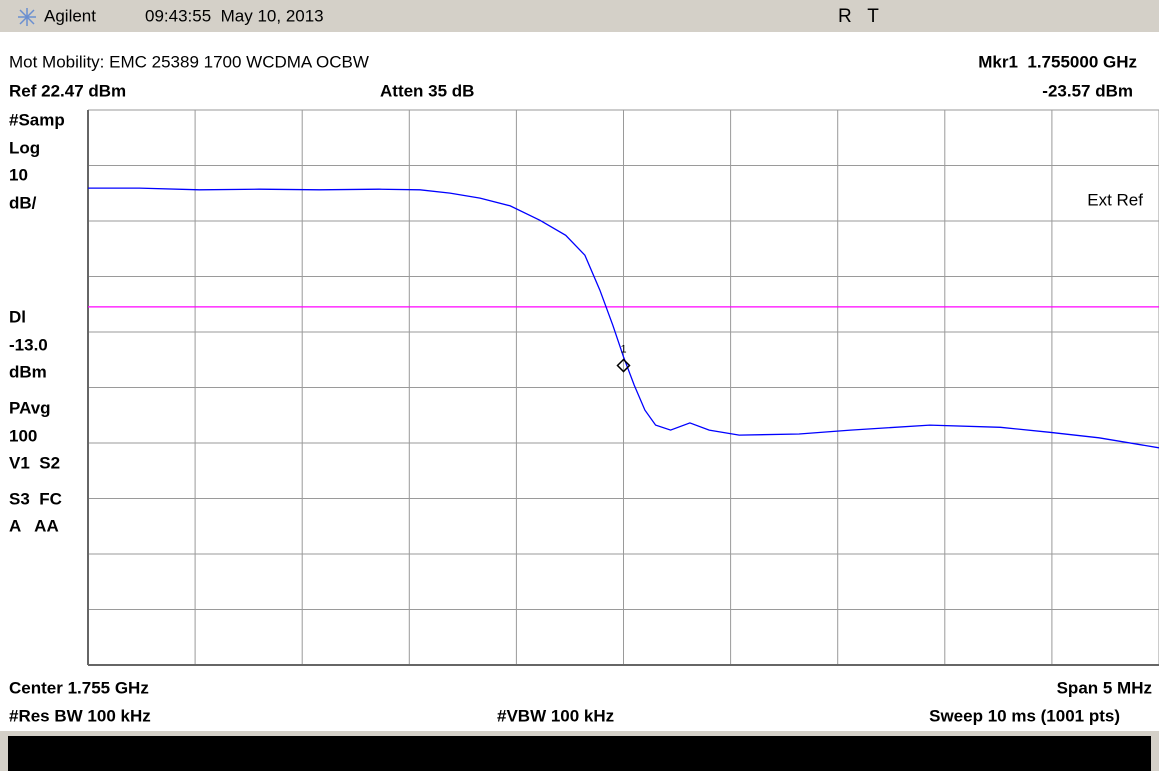  I want to click on side-label: S3 FC, so click(35, 498).